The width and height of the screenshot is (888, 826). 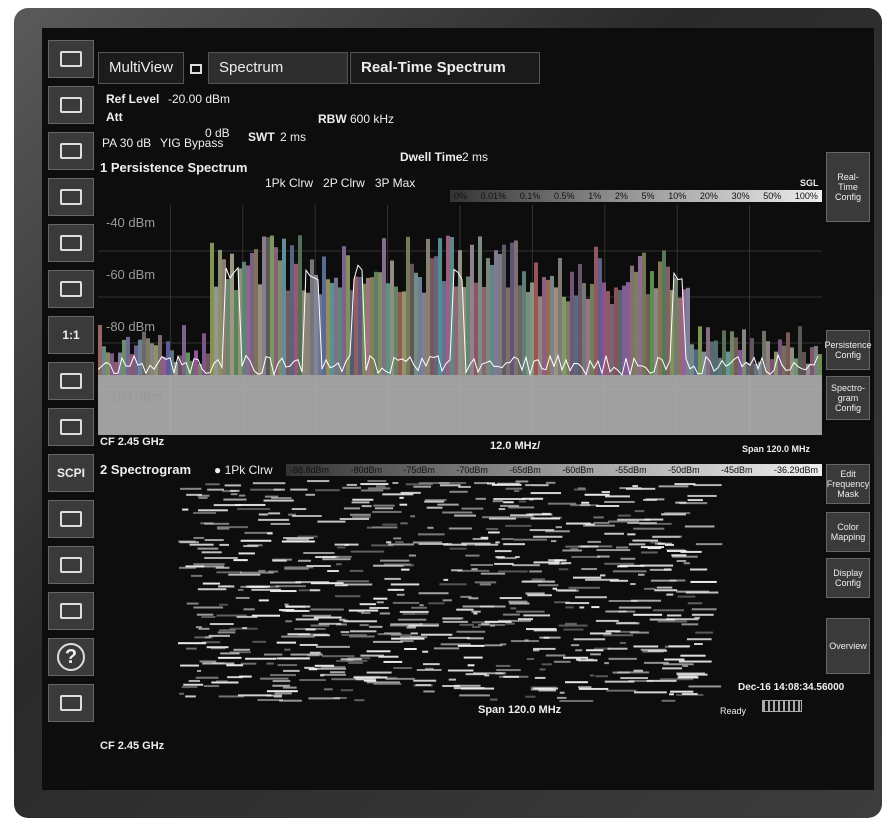 What do you see at coordinates (782, 706) in the screenshot?
I see `progress-indicator` at bounding box center [782, 706].